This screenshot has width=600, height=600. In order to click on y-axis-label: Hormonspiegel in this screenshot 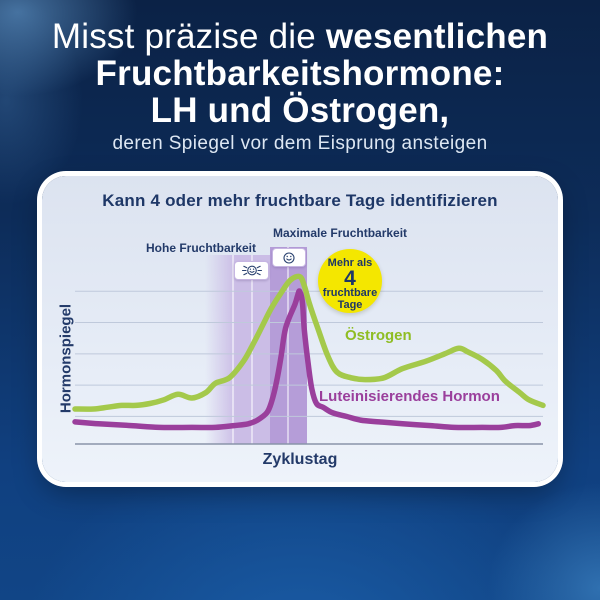, I will do `click(66, 358)`.